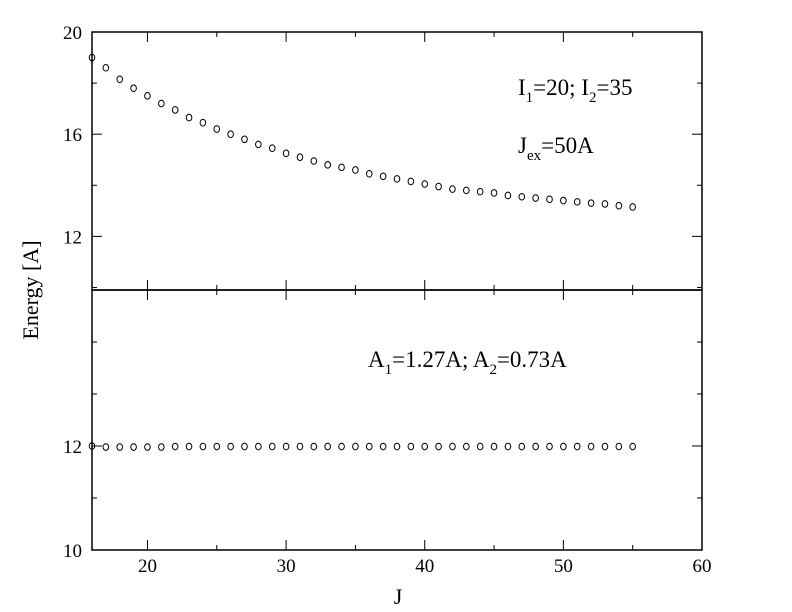 The height and width of the screenshot is (612, 792). I want to click on top-annotations: I1=20; I2=35 Jex=50A, so click(575, 119).